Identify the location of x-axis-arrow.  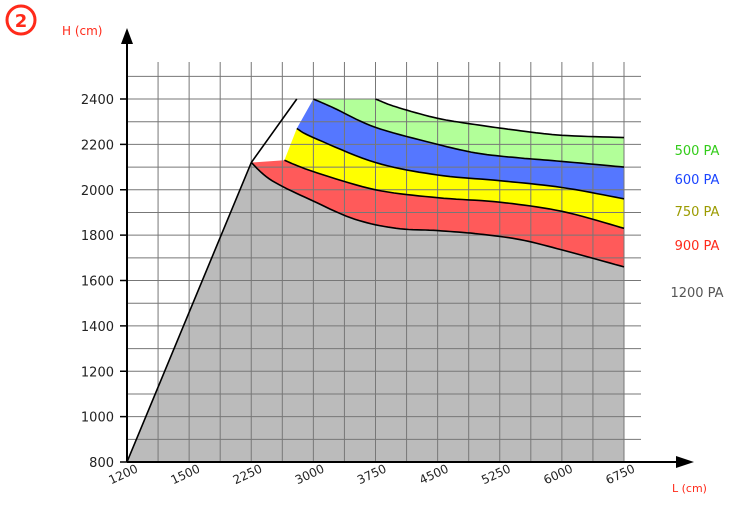
(685, 462).